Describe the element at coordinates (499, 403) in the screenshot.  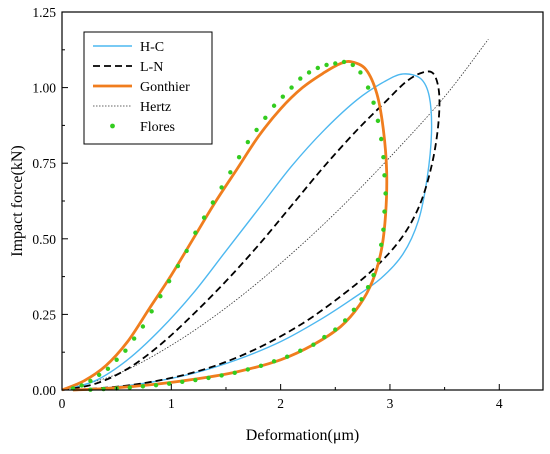
I see `x-tick-label: 4` at that location.